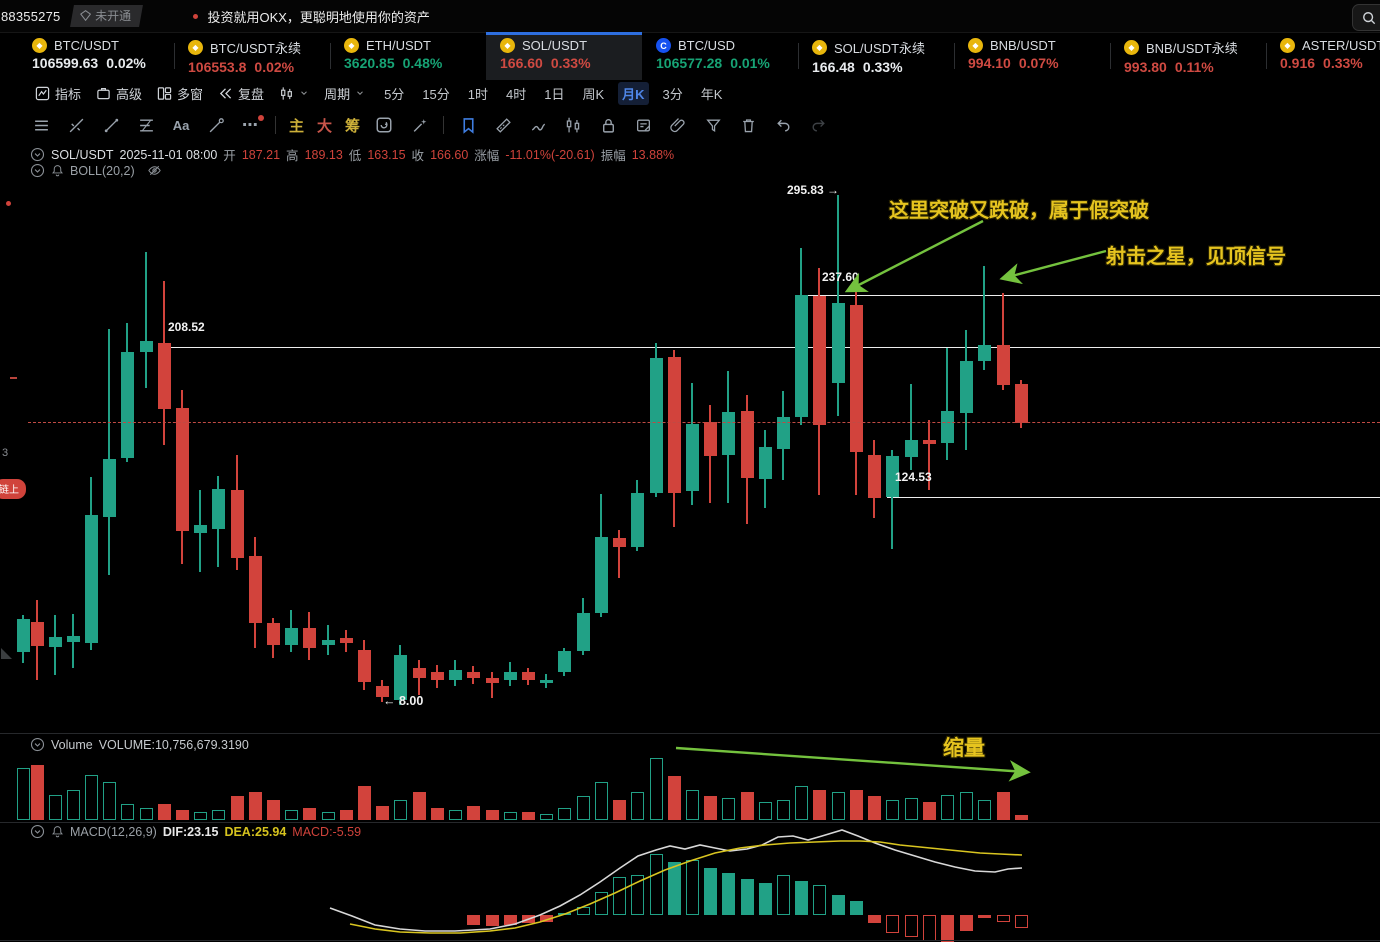  Describe the element at coordinates (394, 94) in the screenshot. I see `timeframe-5分: 5分` at that location.